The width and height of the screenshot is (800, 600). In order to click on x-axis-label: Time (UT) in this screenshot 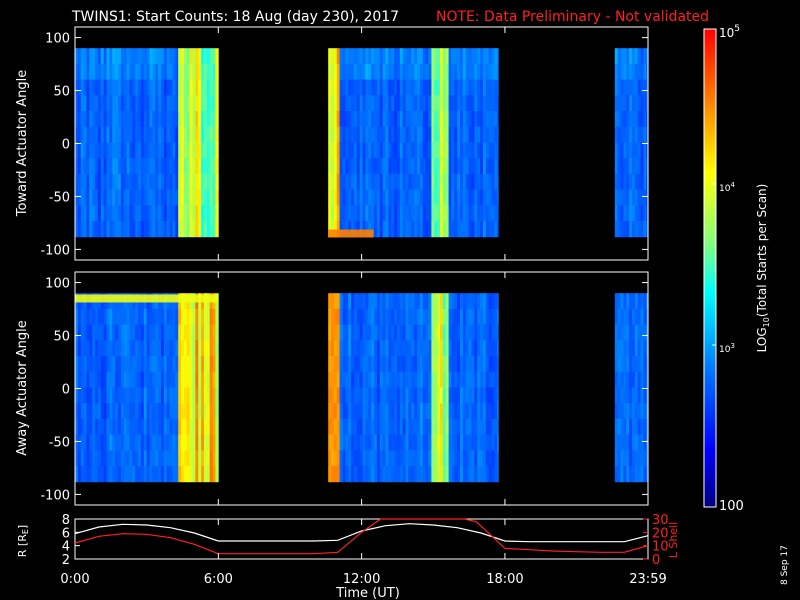, I will do `click(367, 593)`.